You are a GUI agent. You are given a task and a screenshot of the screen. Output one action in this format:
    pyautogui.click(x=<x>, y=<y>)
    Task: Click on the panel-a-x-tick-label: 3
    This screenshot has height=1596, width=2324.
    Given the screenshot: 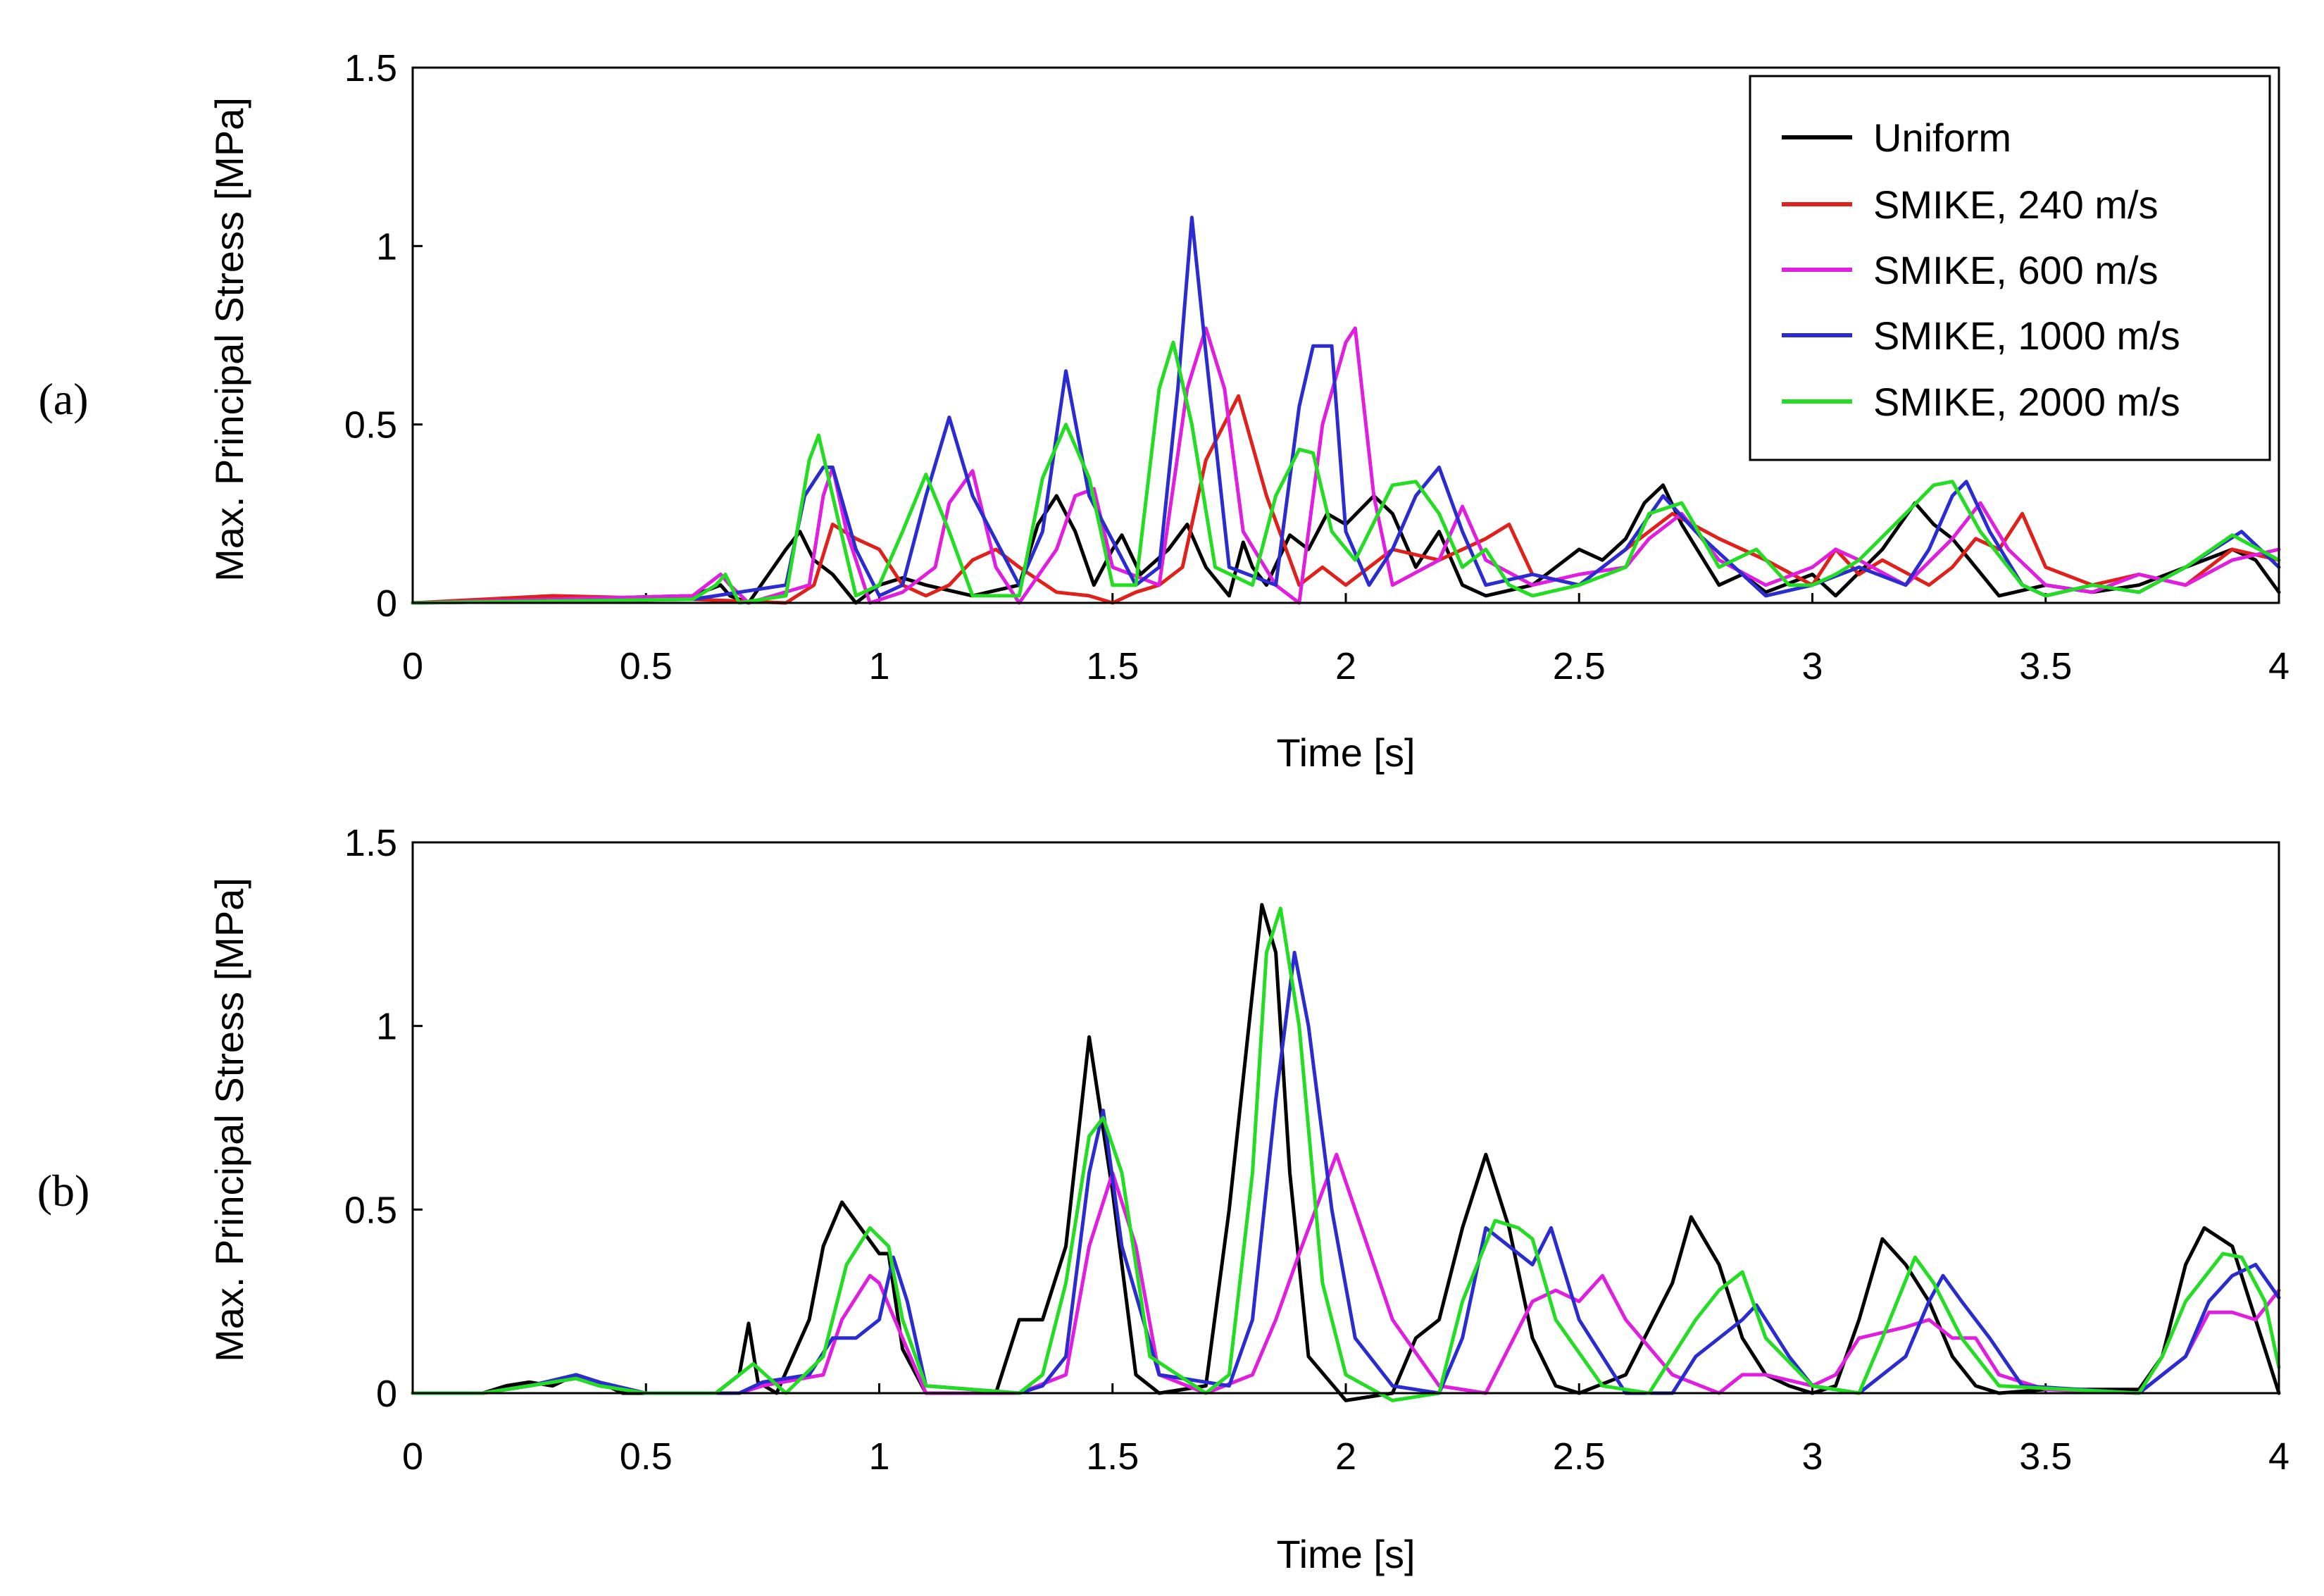 What is the action you would take?
    pyautogui.click(x=1812, y=666)
    